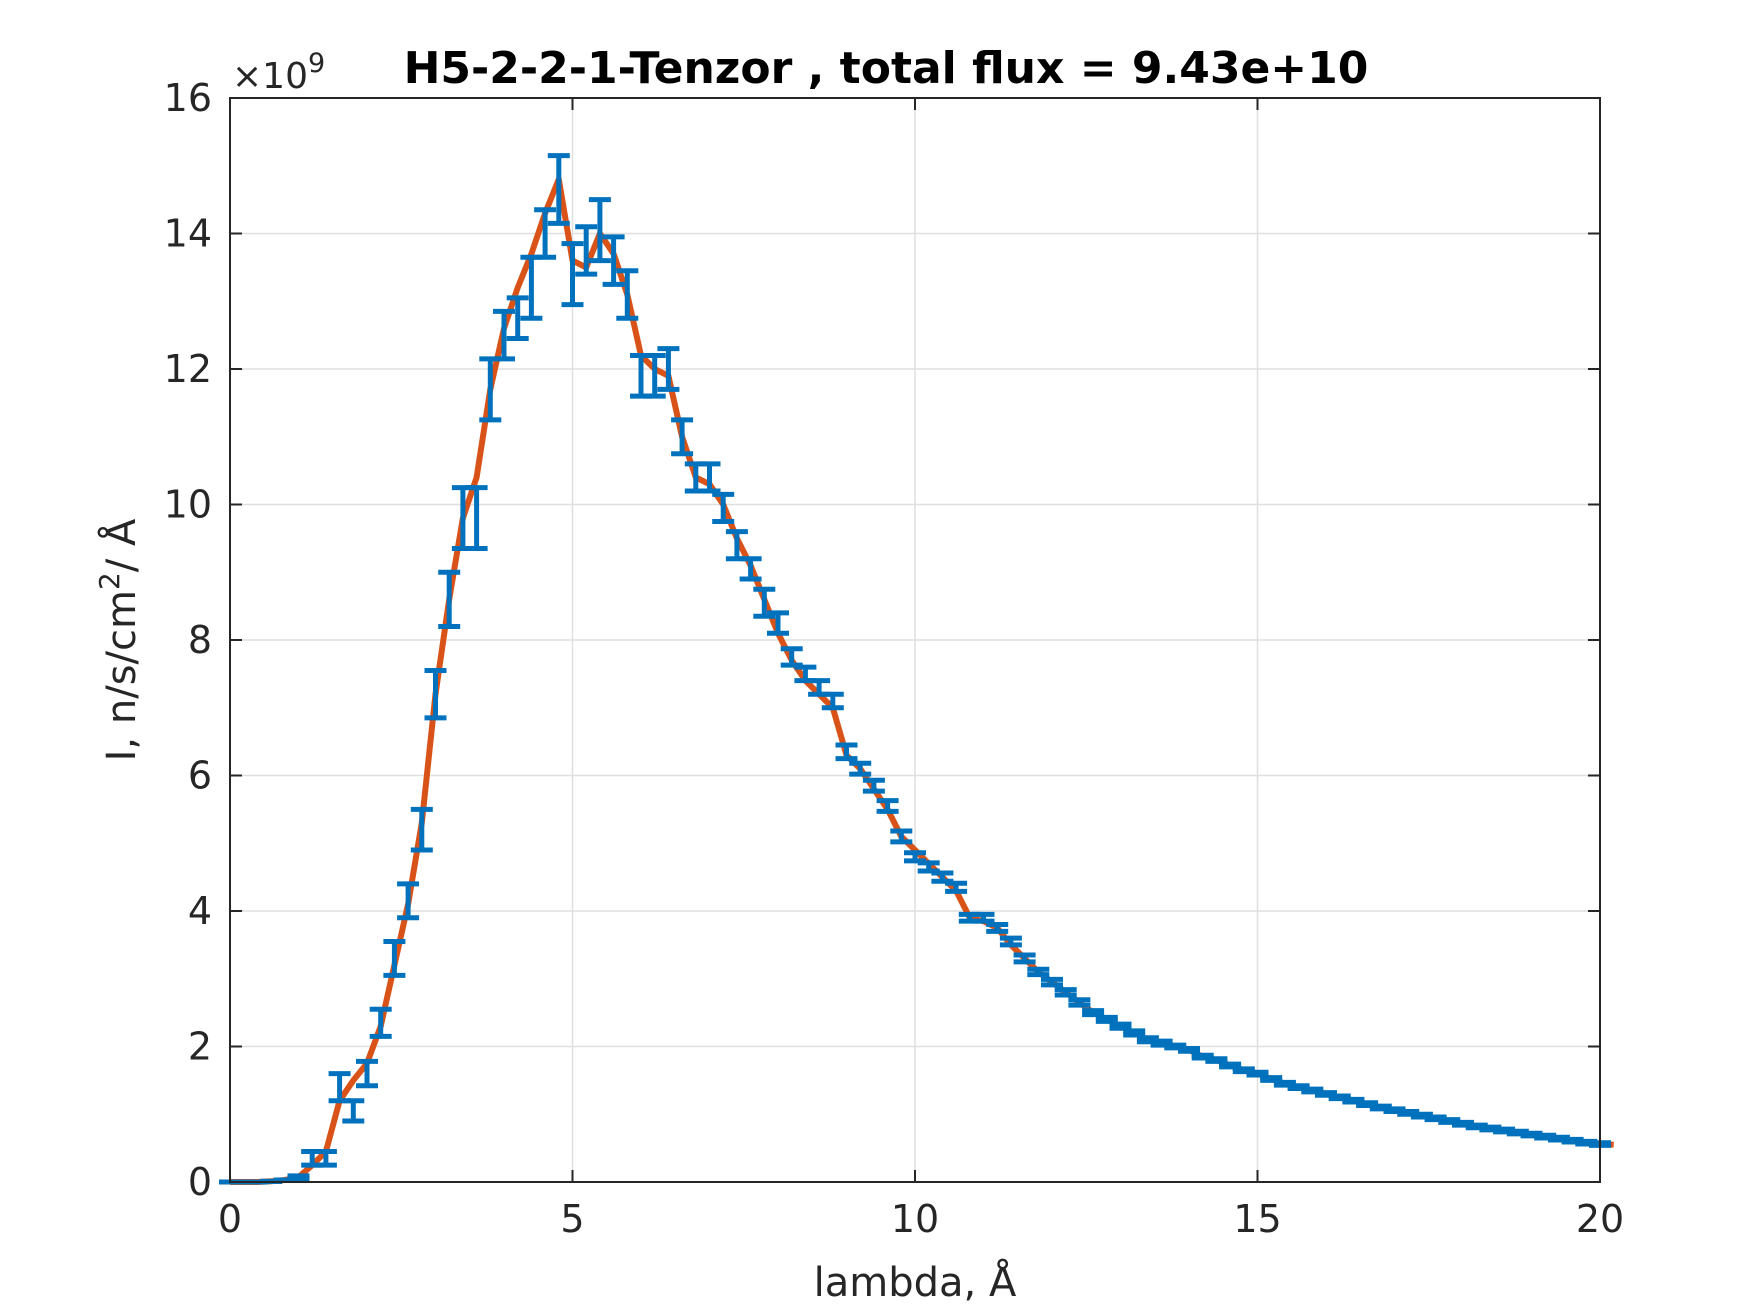  What do you see at coordinates (886, 68) in the screenshot?
I see `chart-title: H5-2-2-1-Tenzor , total flux = 9.43e+10` at bounding box center [886, 68].